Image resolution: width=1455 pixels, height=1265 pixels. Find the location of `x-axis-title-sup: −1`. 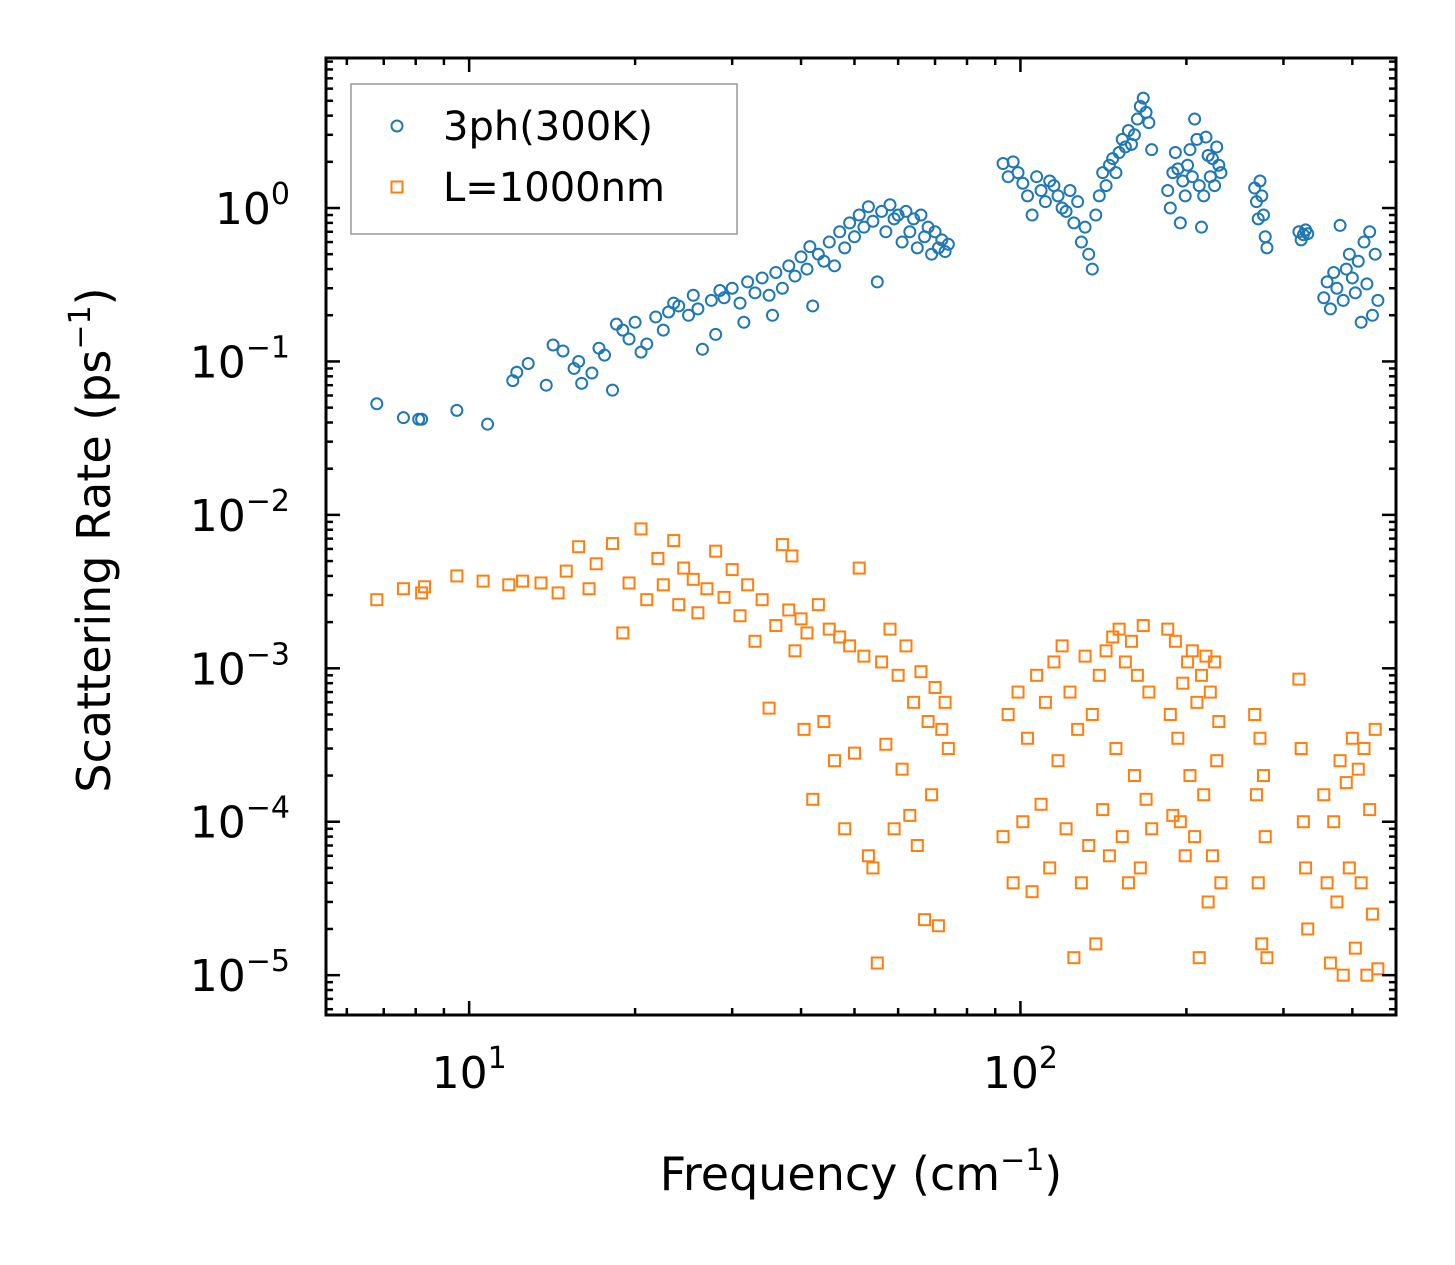

x-axis-title-sup: −1 is located at coordinates (1022, 1160).